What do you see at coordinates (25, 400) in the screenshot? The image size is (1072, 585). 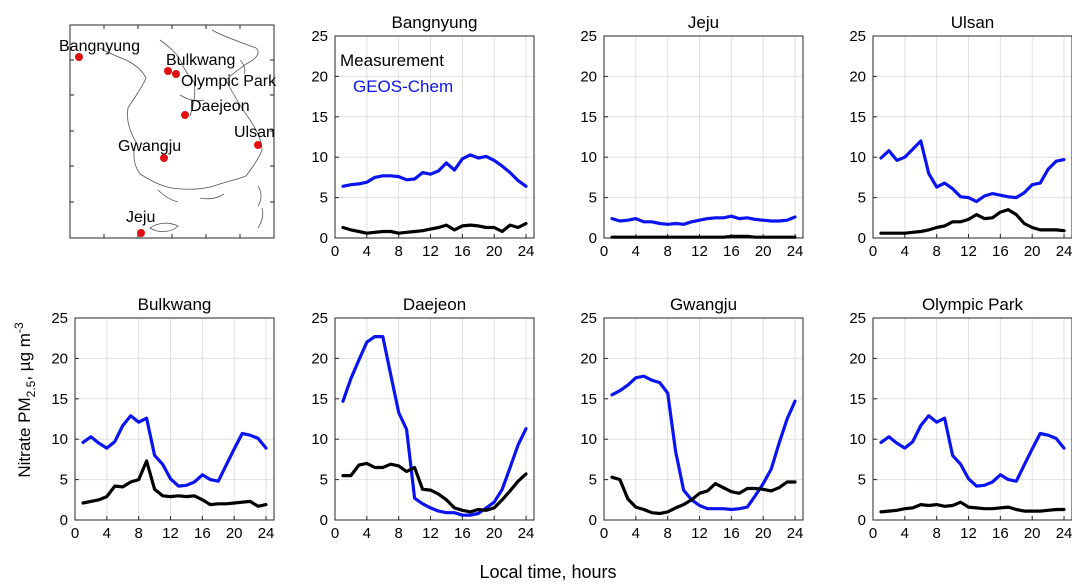 I see `y-axis-label: Nitrate PM2.5, µg m-3` at bounding box center [25, 400].